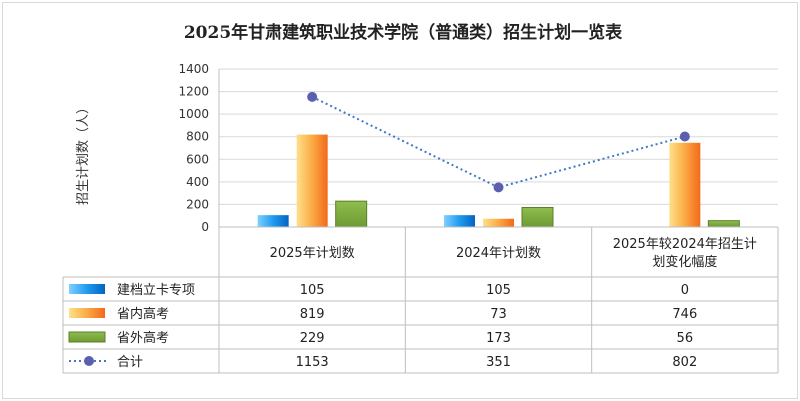  Describe the element at coordinates (685, 338) in the screenshot. I see `data-cell: 56` at that location.